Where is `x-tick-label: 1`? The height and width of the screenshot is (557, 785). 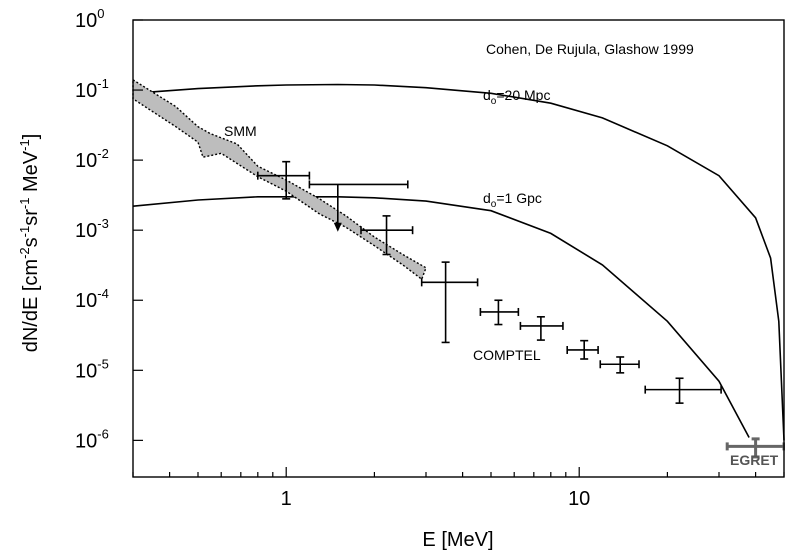 x-tick-label: 1 is located at coordinates (286, 499).